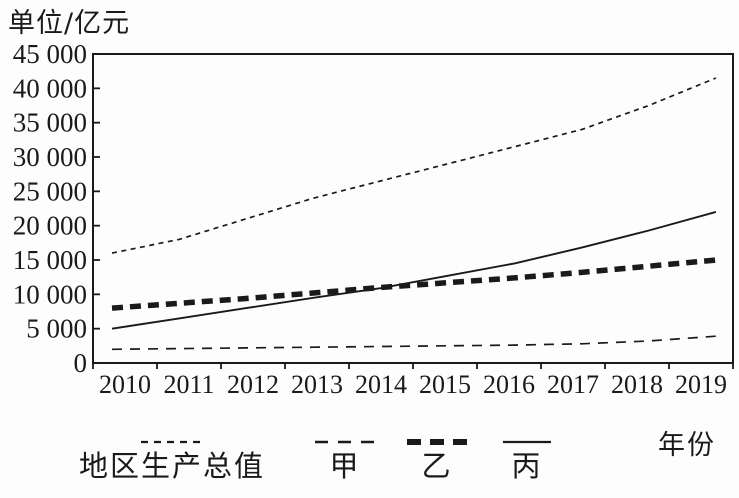 This screenshot has width=739, height=498. I want to click on legend-item-gdp: 地区生产总值, so click(172, 459).